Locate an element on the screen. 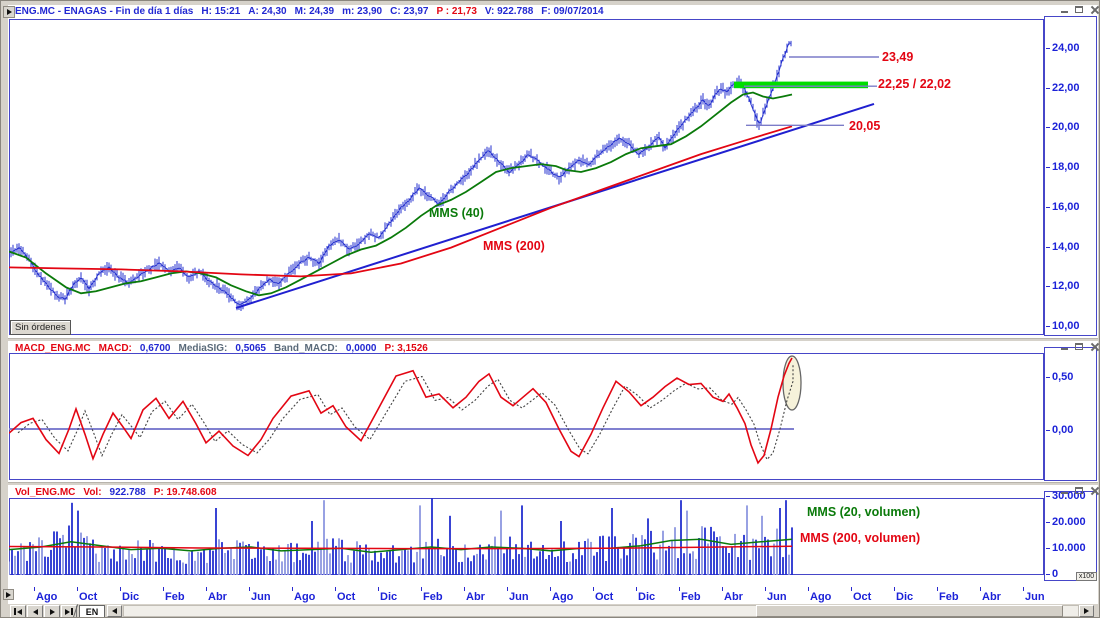 The image size is (1100, 618). title-segment: A: 24,30 is located at coordinates (267, 11).